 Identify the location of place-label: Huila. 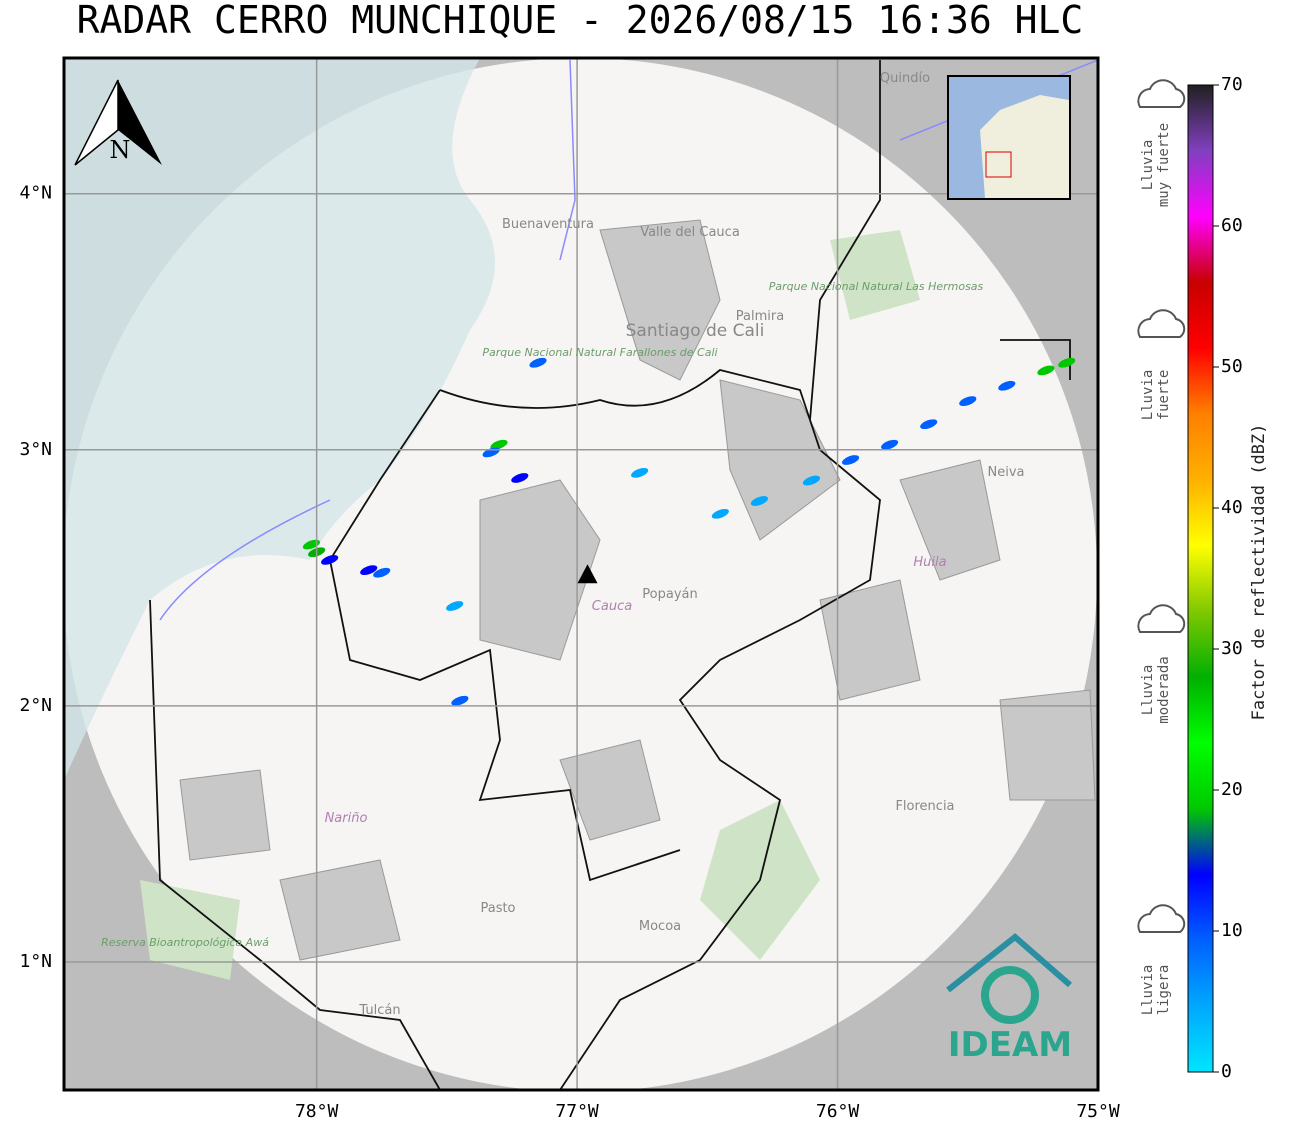
(929, 562).